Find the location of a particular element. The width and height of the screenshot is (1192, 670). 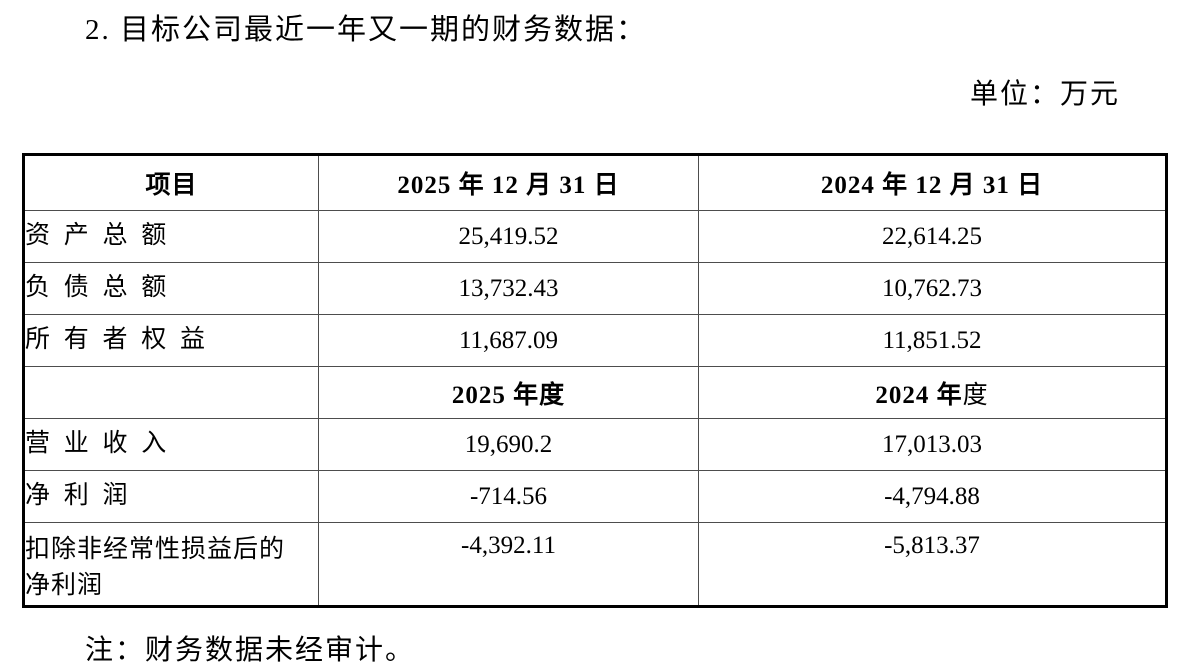

period-label-2024: 2024 年度 is located at coordinates (932, 392).